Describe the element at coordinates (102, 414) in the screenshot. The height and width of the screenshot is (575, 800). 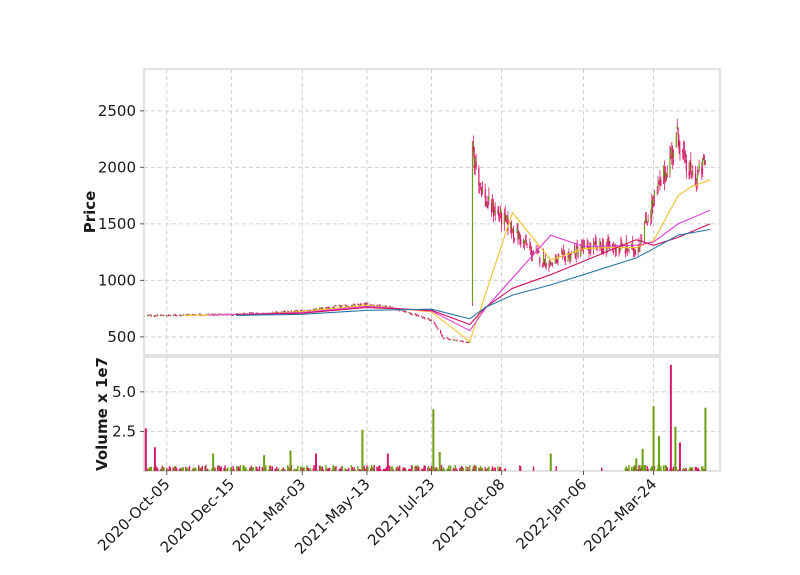
I see `volume-axis-label: Volume x 1e7` at that location.